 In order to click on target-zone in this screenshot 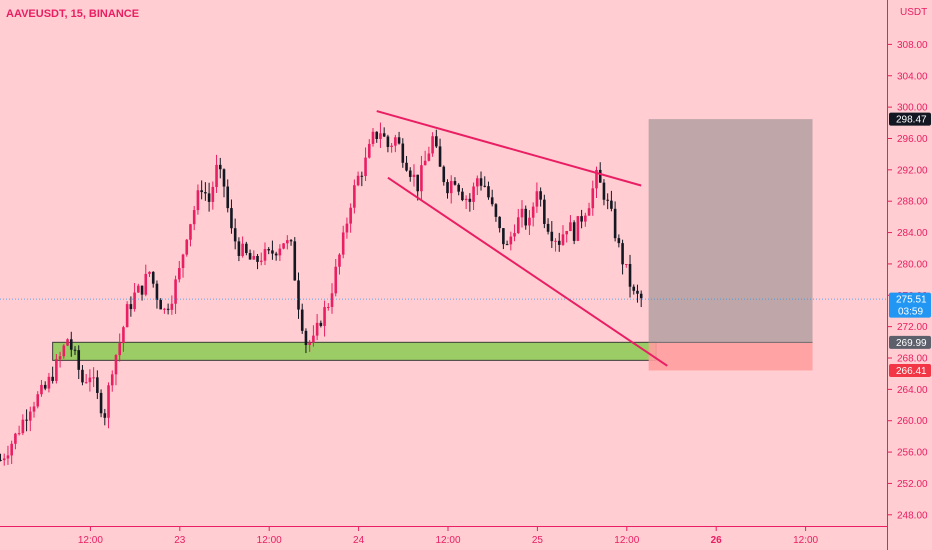, I will do `click(730, 231)`.